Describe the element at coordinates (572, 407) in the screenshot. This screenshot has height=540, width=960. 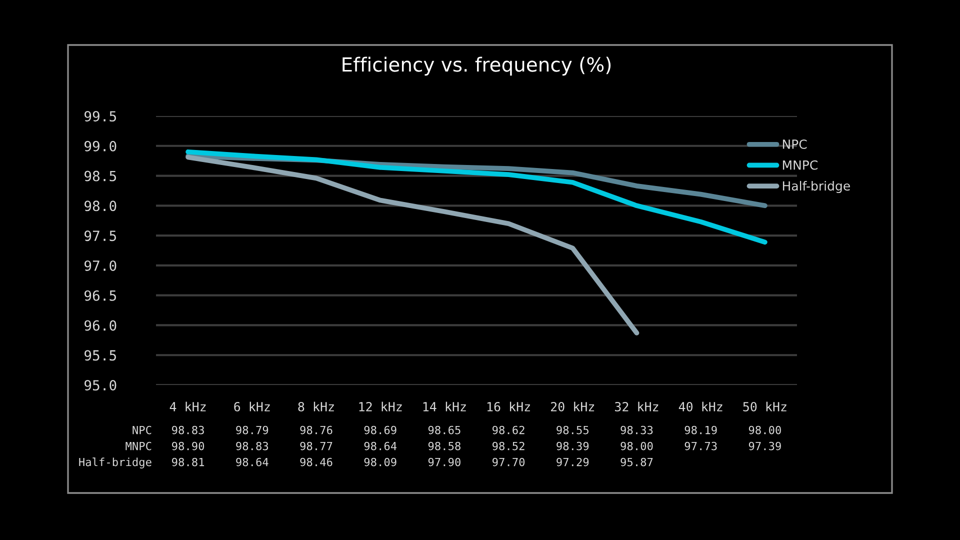
I see `x-tick-label: 20 kHz` at that location.